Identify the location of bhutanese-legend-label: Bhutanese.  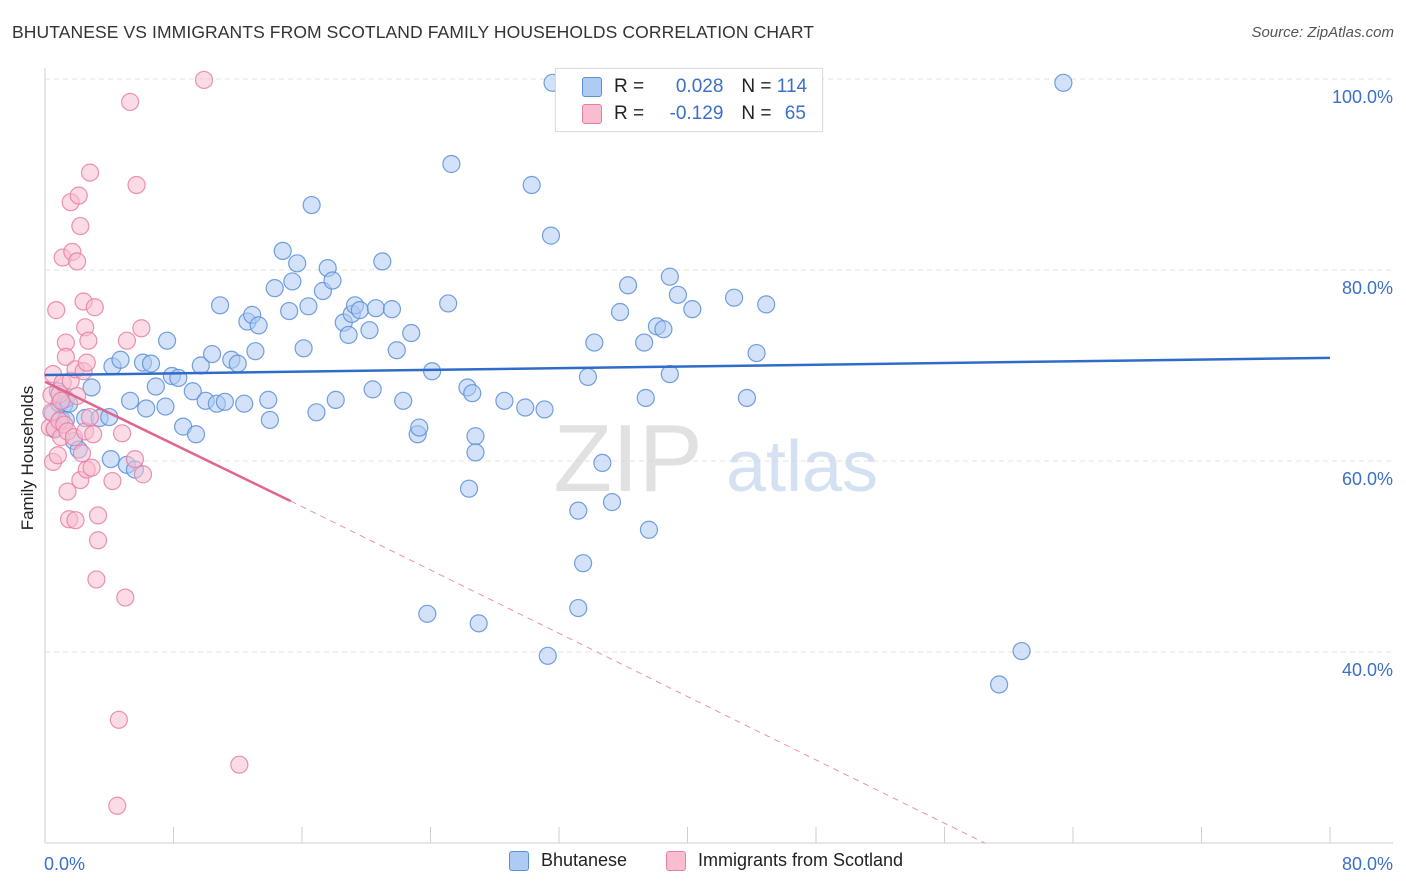
(584, 860).